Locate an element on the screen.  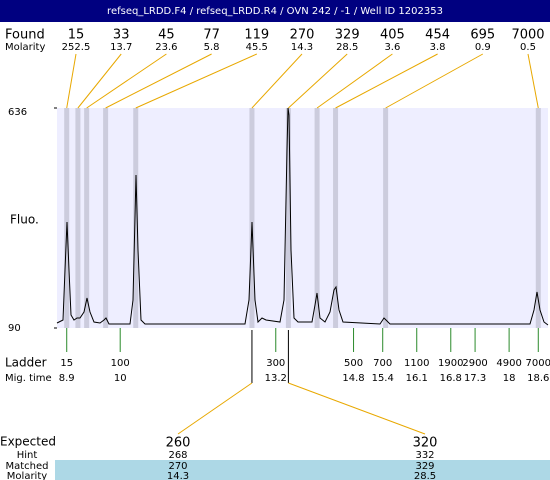
found-molarity: 14.3 is located at coordinates (302, 47).